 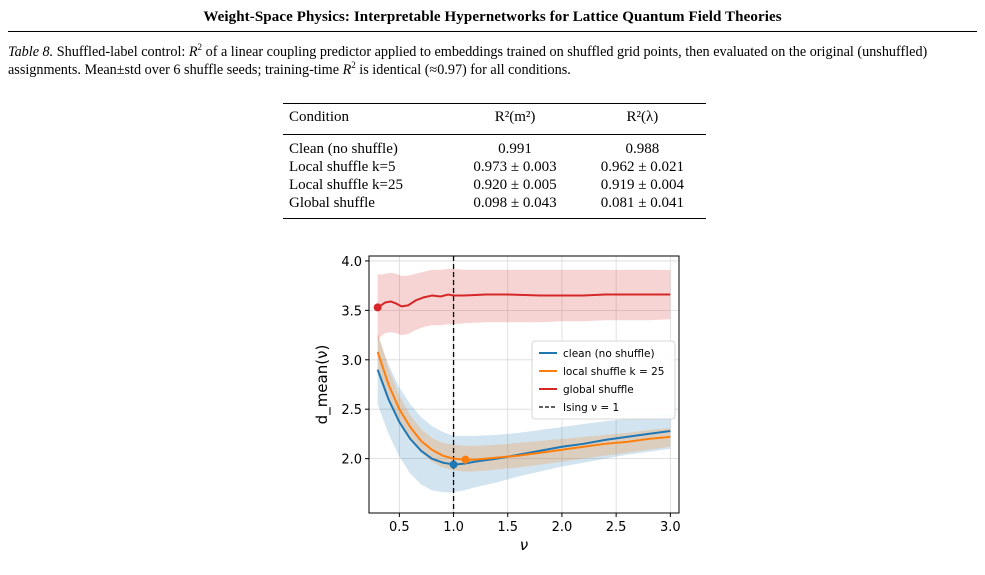 I want to click on legend-label: clean (no shuffle), so click(x=609, y=354).